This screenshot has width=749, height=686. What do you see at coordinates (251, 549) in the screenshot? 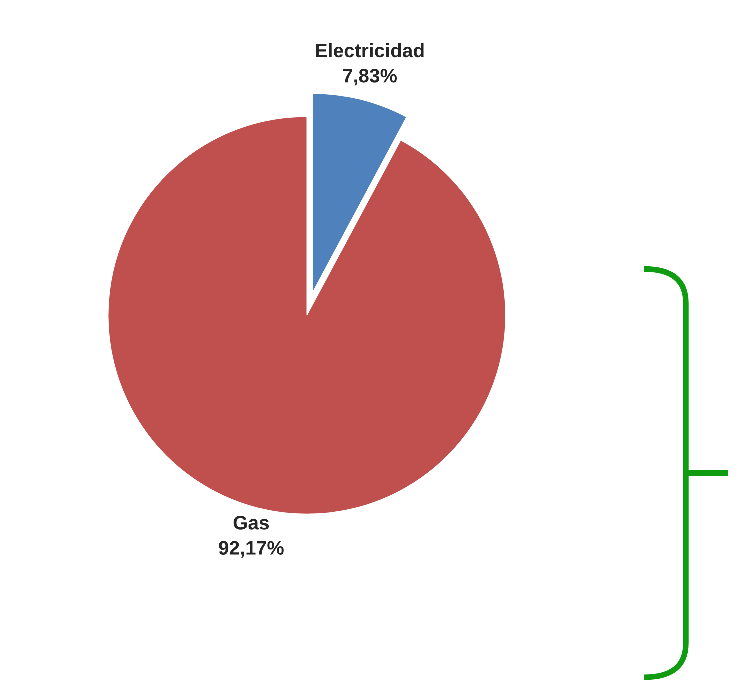
I see `data-label: 92,17%` at bounding box center [251, 549].